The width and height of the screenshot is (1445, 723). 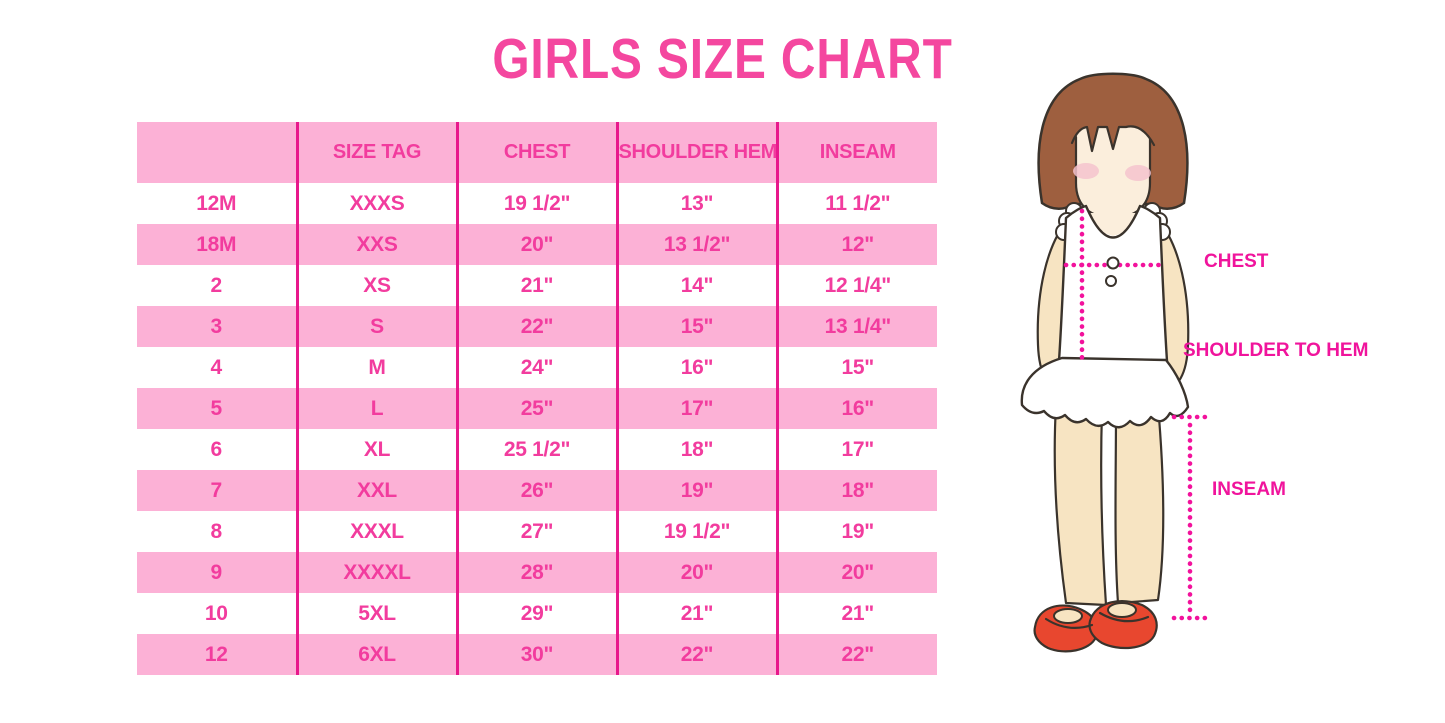 I want to click on cell-size-tag: S, so click(x=376, y=326).